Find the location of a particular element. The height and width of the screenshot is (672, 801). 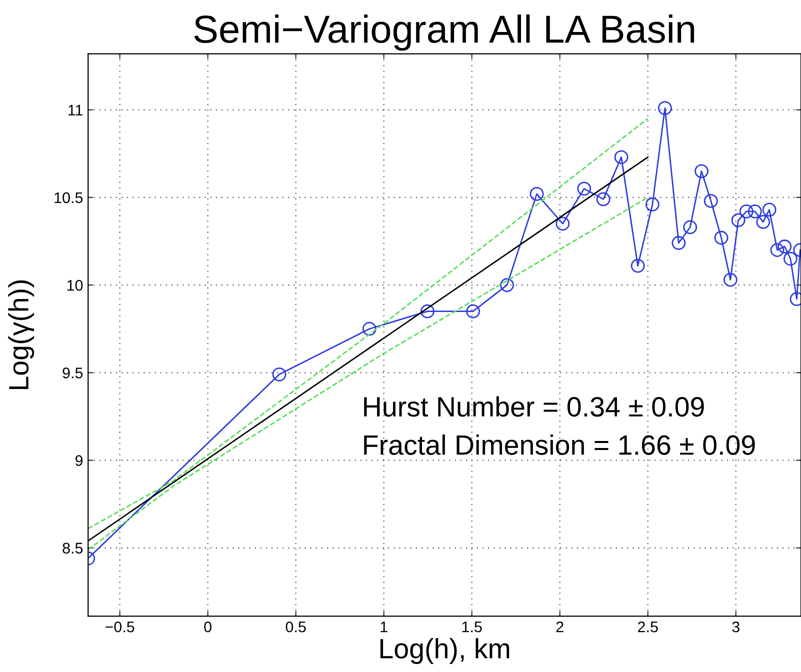

y-axis-title: Log(γ(h)) is located at coordinates (21, 335).